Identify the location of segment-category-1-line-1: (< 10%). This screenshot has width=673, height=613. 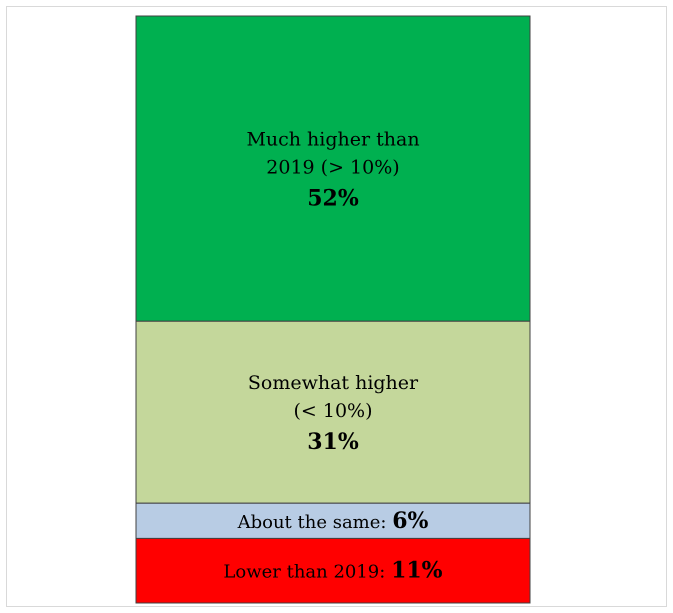
(332, 411).